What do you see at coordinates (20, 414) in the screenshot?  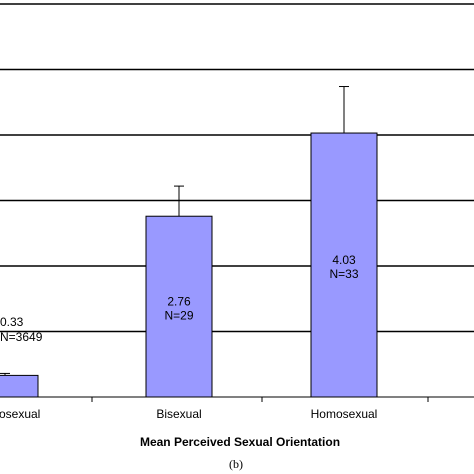 I see `x-tick-label: Heterosexual` at bounding box center [20, 414].